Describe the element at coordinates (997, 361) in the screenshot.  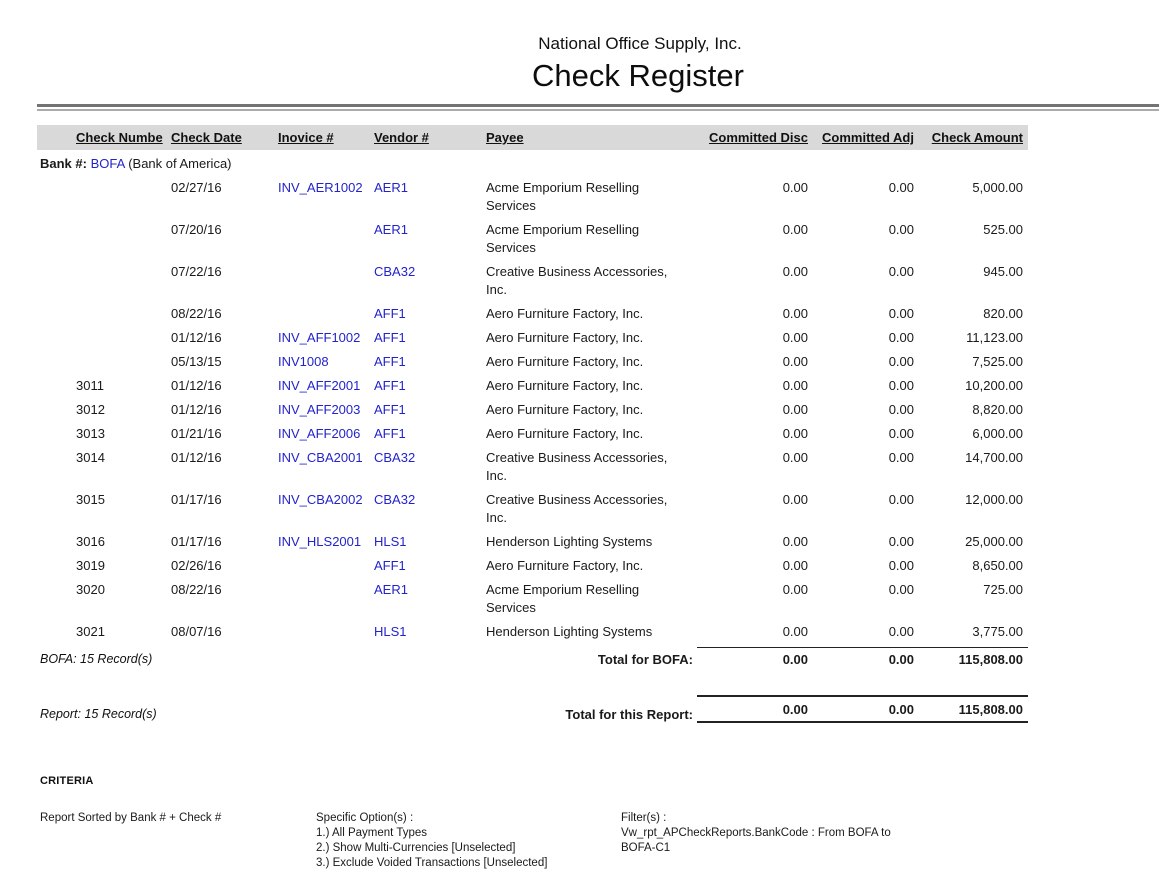
I see `check-amount-cell: 7,525.00` at that location.